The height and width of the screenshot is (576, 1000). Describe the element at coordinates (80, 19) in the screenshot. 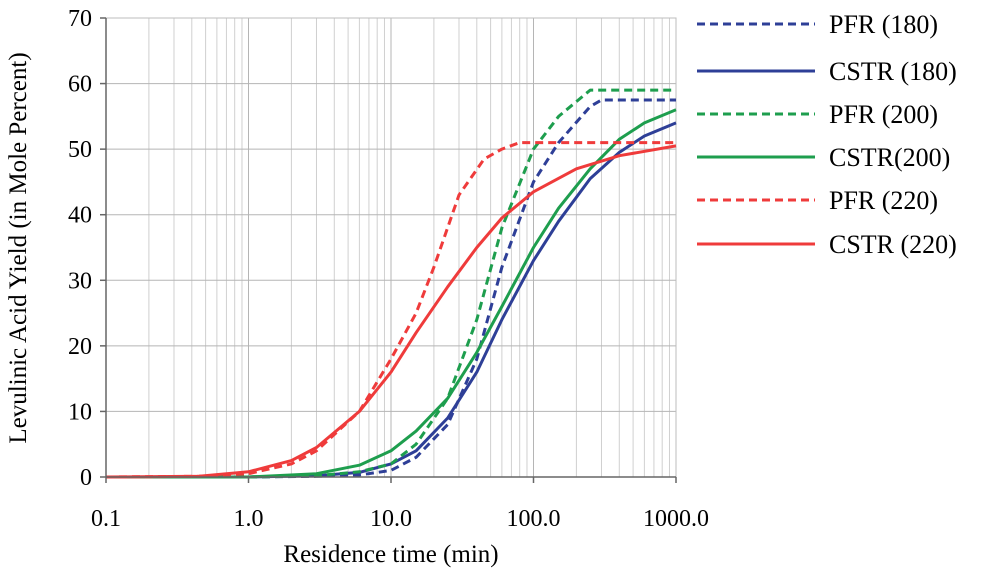

I see `y-tick-label: 70` at that location.